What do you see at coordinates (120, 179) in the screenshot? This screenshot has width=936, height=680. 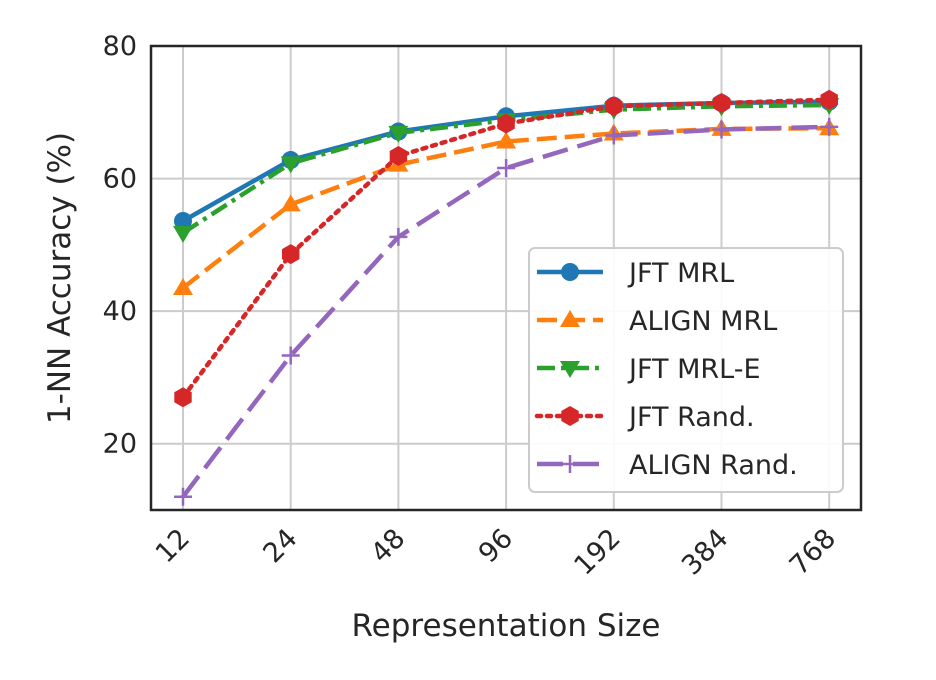 I see `y-tick-label: 60` at bounding box center [120, 179].